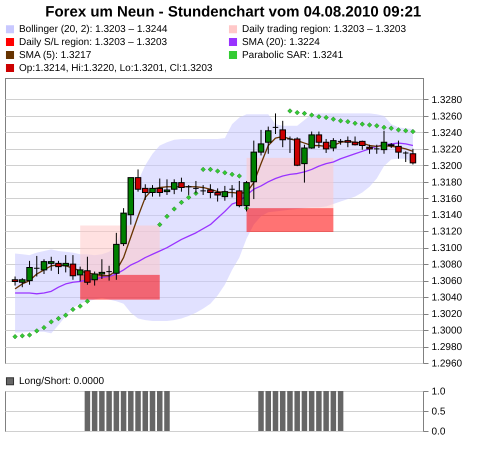  Describe the element at coordinates (447, 248) in the screenshot. I see `y-tick-label: 1.3100` at that location.